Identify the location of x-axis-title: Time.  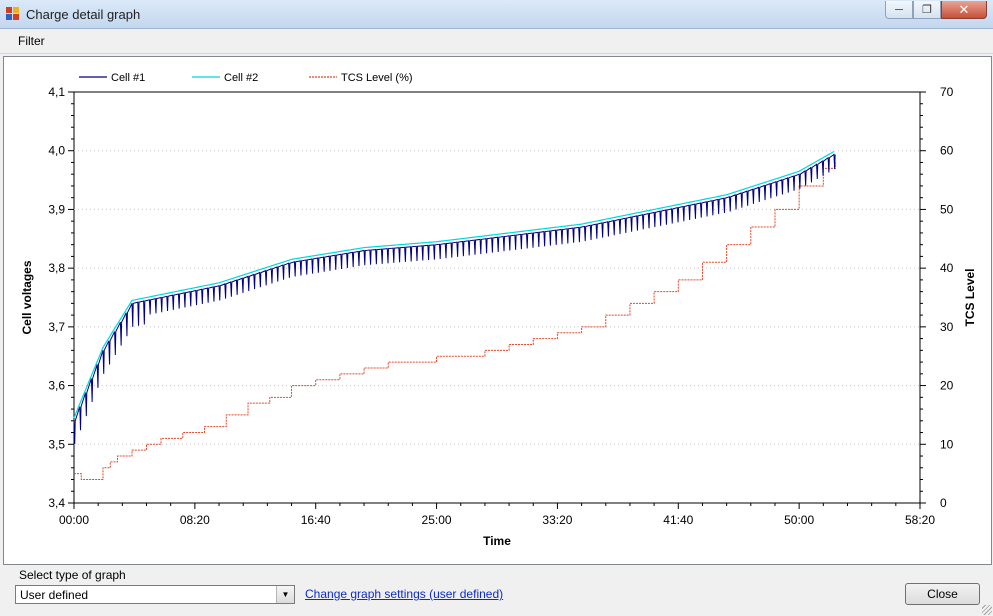
(497, 541).